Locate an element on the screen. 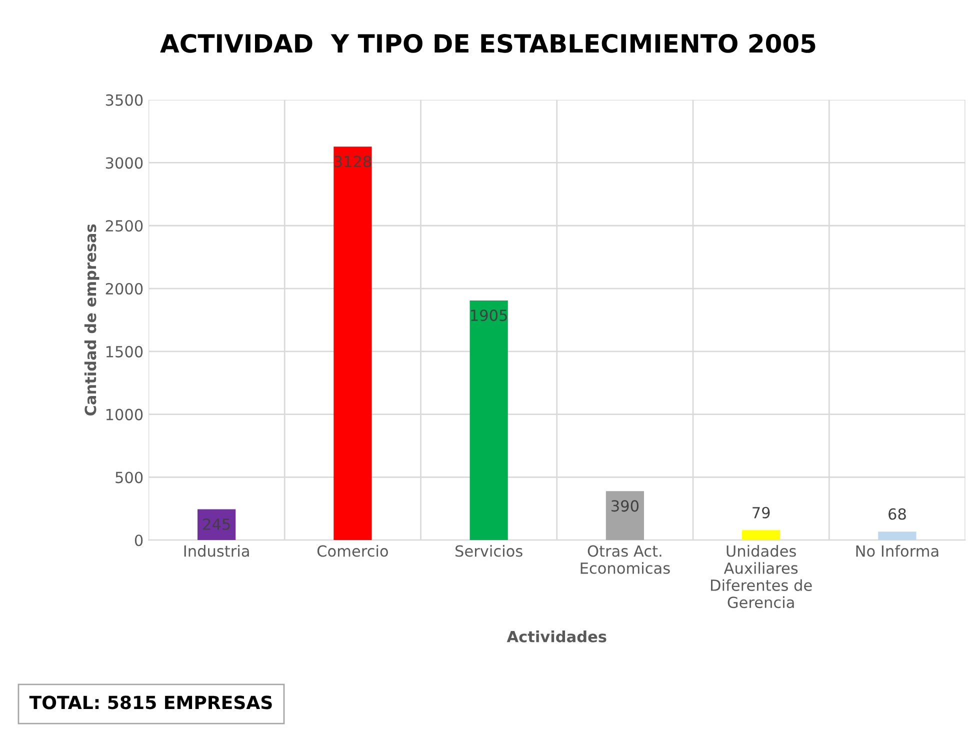 Image resolution: width=977 pixels, height=745 pixels. y-axis-title: Cantidad de empresas is located at coordinates (92, 320).